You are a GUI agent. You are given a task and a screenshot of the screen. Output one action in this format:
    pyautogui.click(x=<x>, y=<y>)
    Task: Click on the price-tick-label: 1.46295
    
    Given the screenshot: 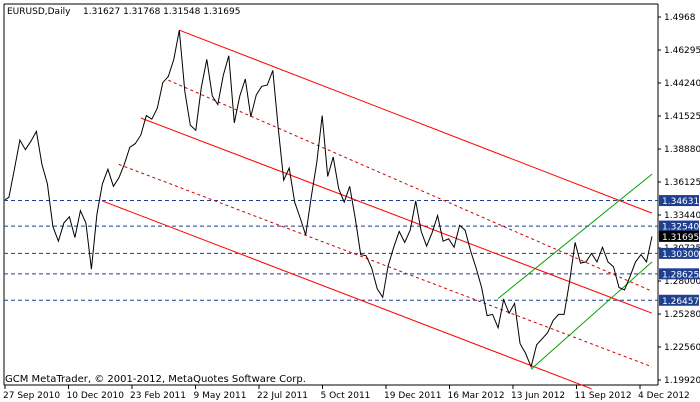 What is the action you would take?
    pyautogui.click(x=682, y=51)
    